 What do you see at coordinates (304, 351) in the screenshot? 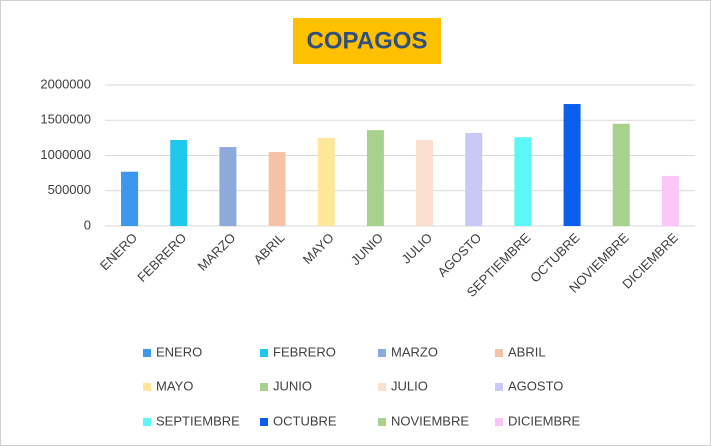
I see `legend-label: FEBRERO` at bounding box center [304, 351].